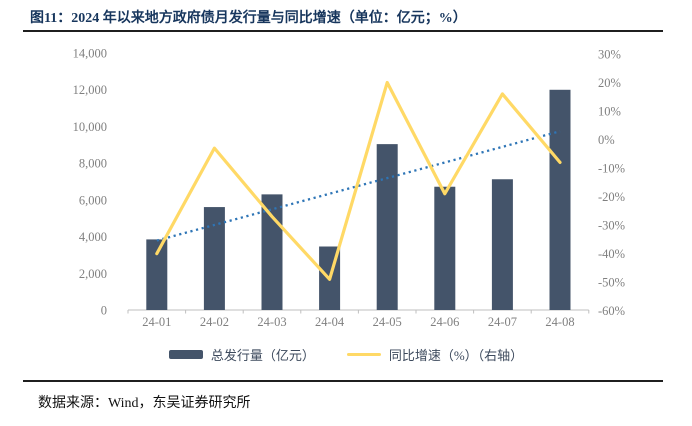  Describe the element at coordinates (93, 164) in the screenshot. I see `svg-text: 8,000` at that location.